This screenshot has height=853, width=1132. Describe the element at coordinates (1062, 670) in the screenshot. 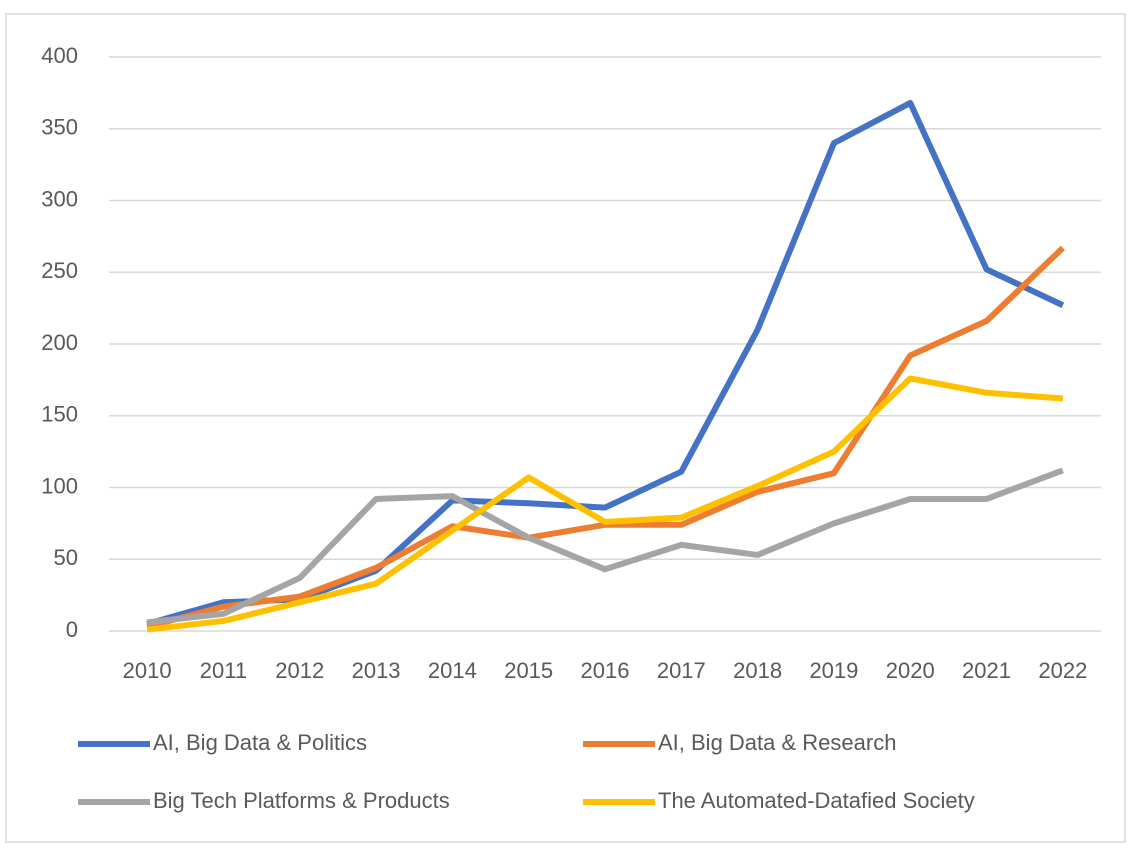

I see `x-tick-label: 2022` at that location.